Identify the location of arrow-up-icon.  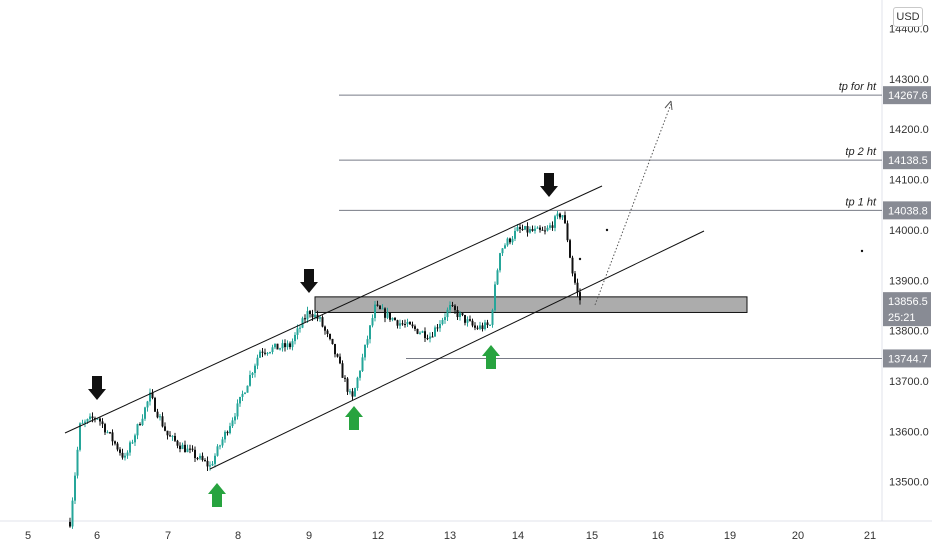
(354, 418).